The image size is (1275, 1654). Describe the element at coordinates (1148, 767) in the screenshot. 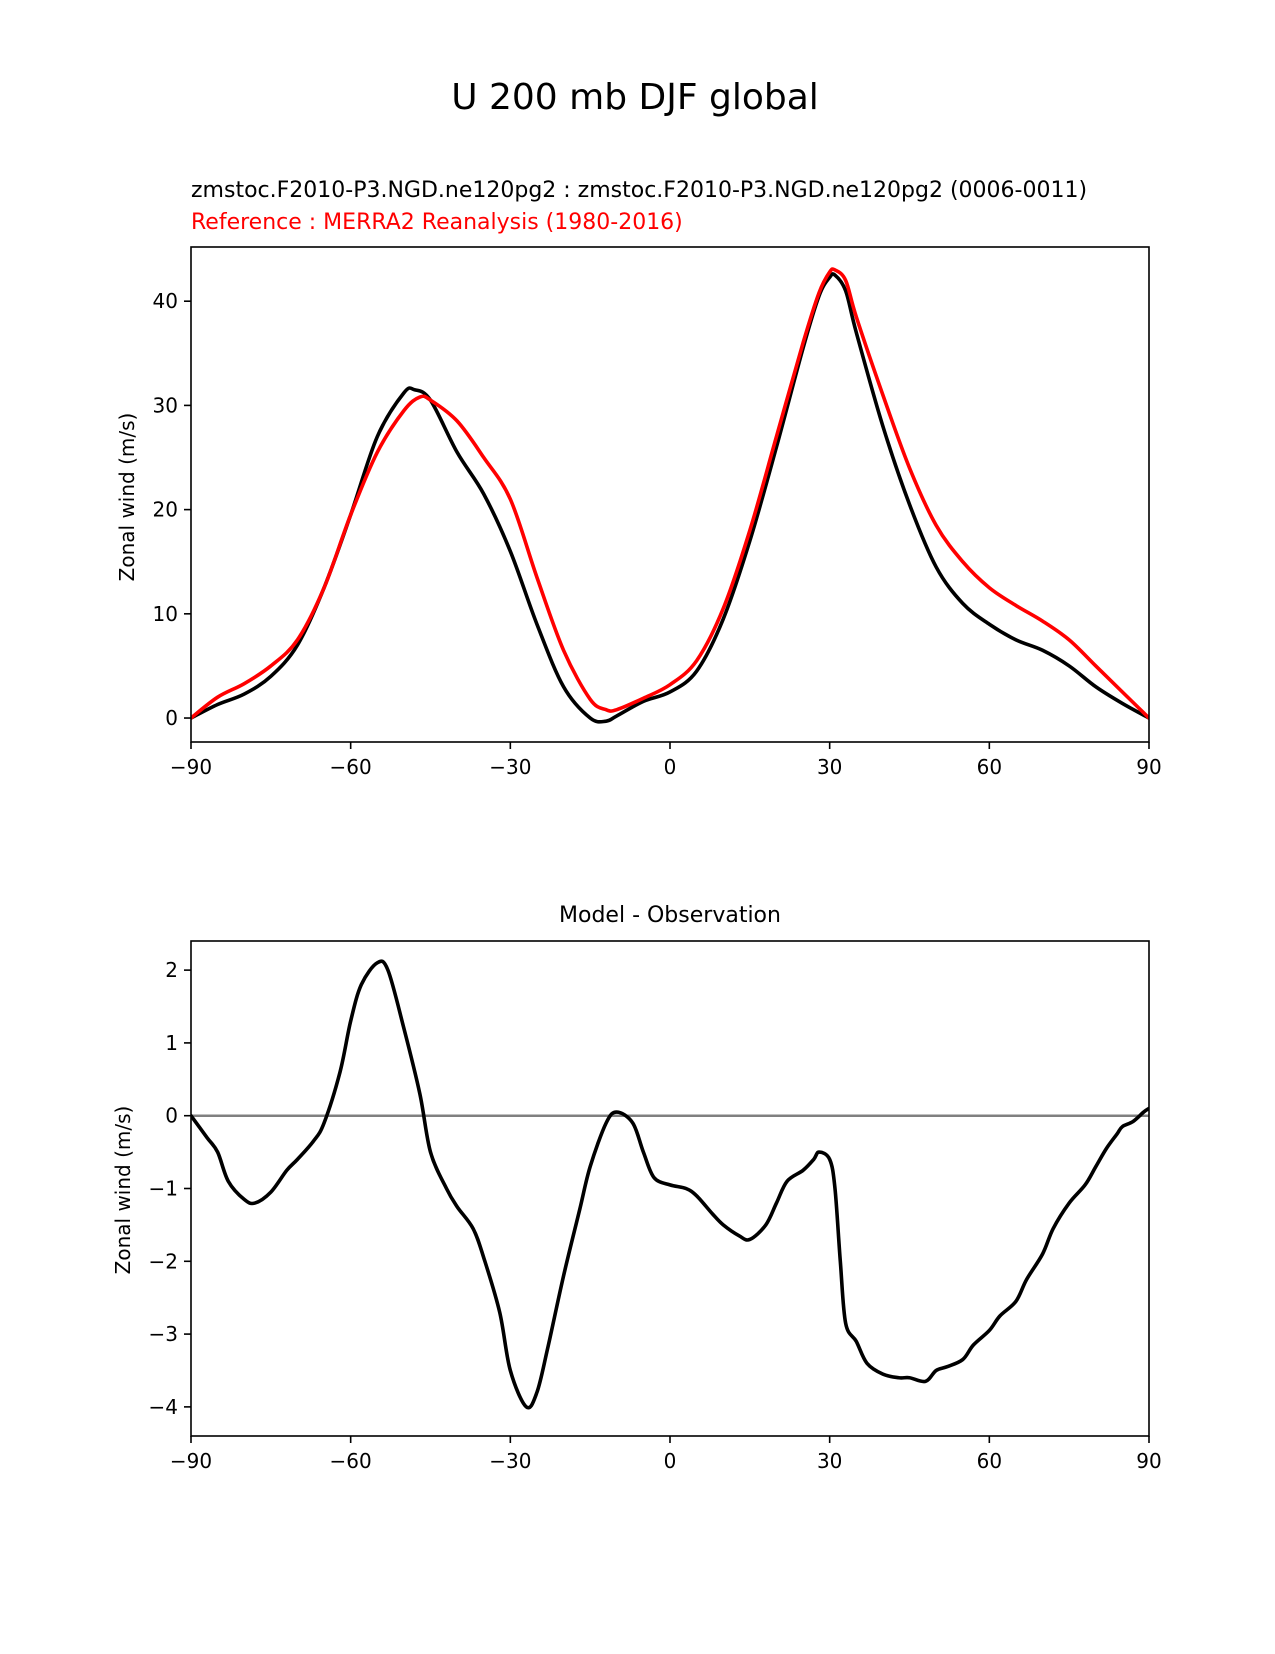

I see `top-chart-x-tick-label: 90` at that location.